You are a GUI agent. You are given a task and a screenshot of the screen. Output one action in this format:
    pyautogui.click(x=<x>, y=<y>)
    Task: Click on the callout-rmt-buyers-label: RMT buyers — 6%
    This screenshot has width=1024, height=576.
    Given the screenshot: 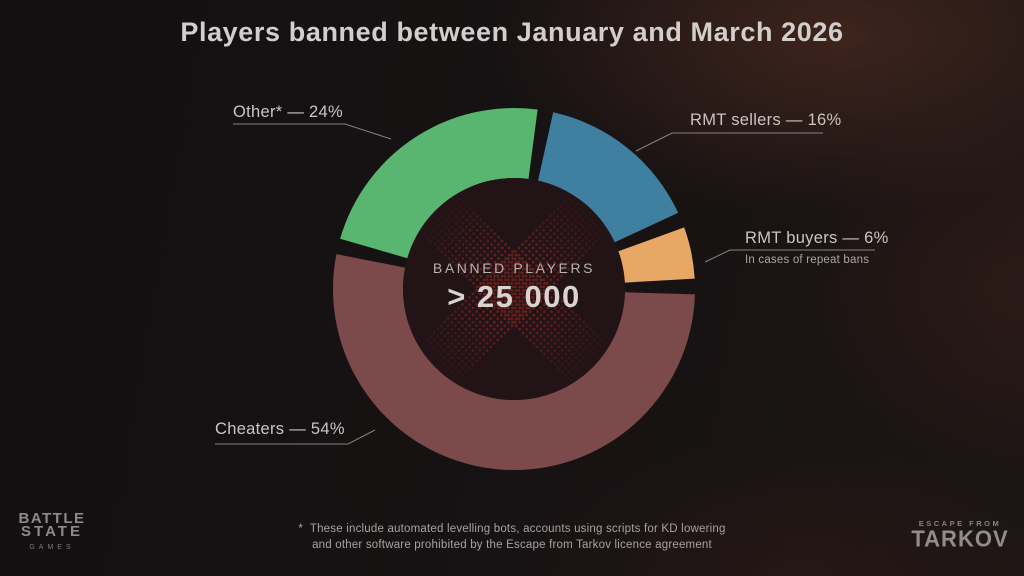 What is the action you would take?
    pyautogui.click(x=817, y=238)
    